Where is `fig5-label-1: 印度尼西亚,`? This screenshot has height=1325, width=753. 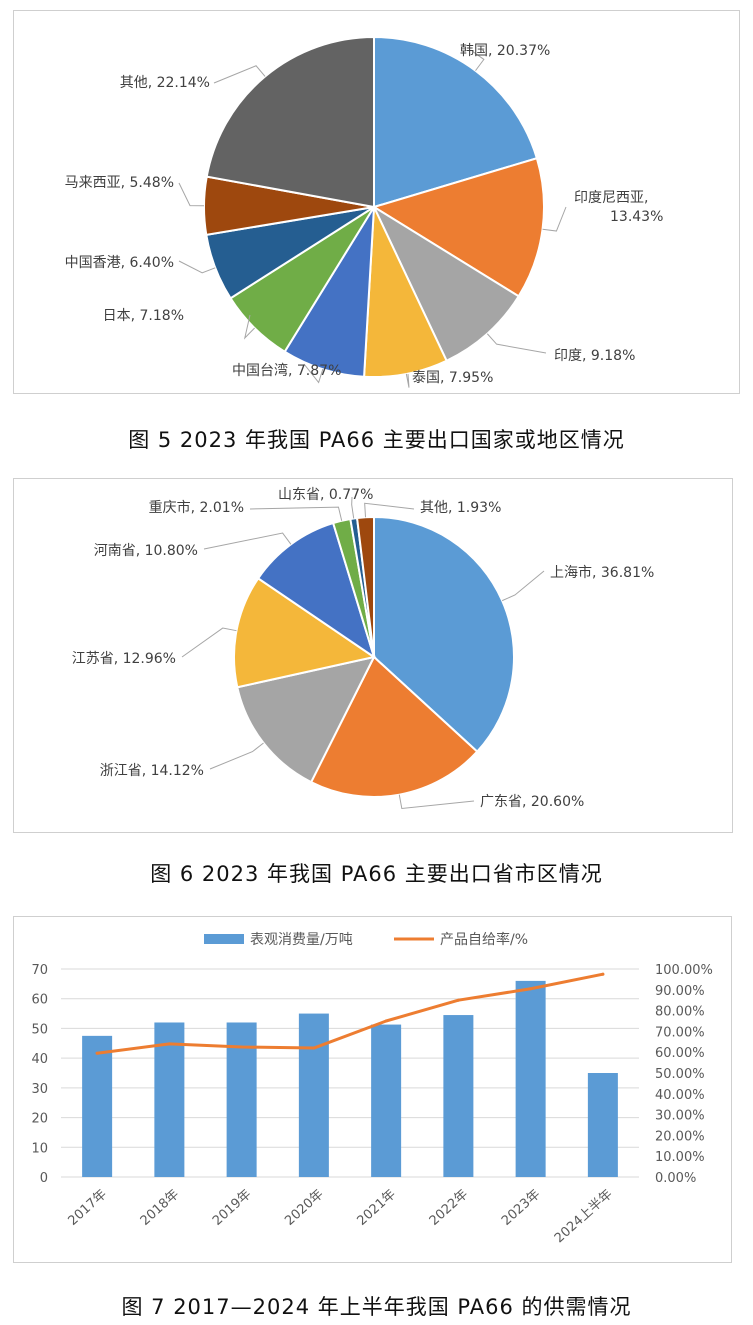
fig5-label-1: 印度尼西亚, is located at coordinates (611, 198).